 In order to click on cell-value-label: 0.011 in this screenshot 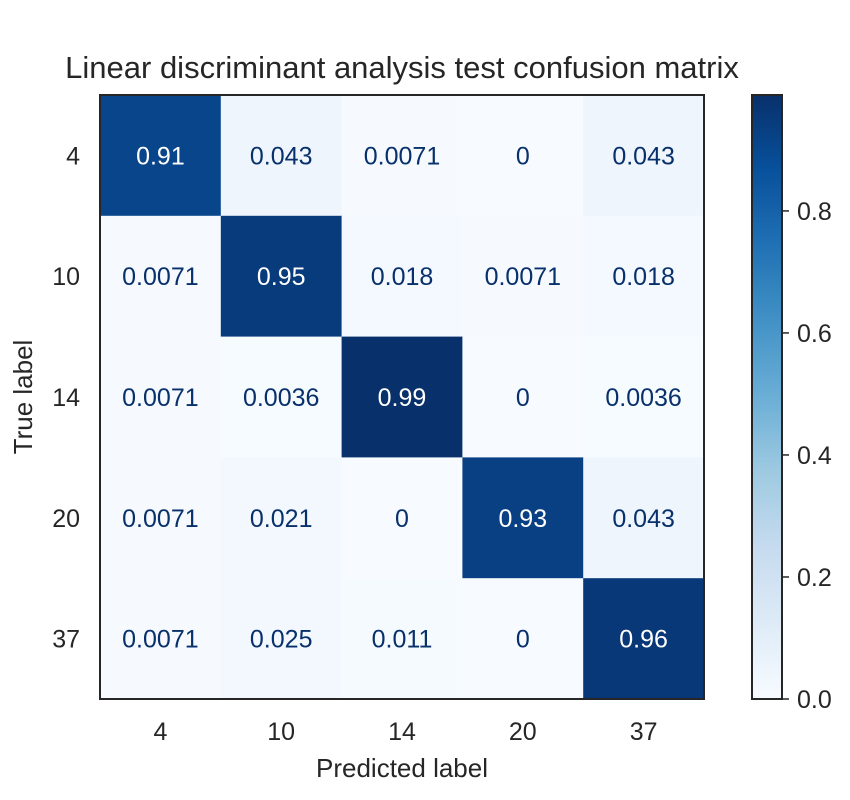, I will do `click(402, 640)`.